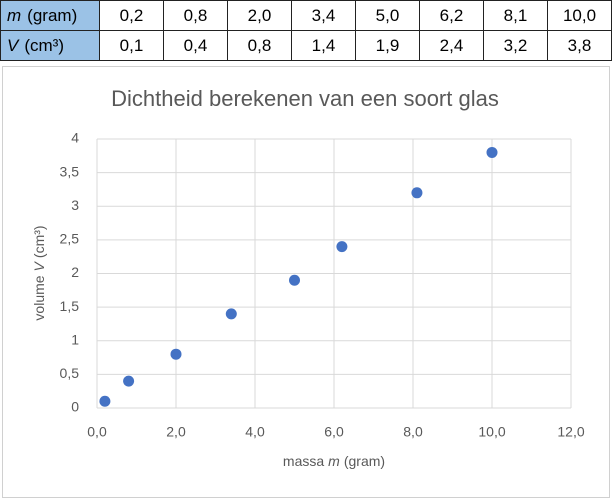 The width and height of the screenshot is (613, 500). I want to click on x-axis-label: massa m (gram), so click(334, 461).